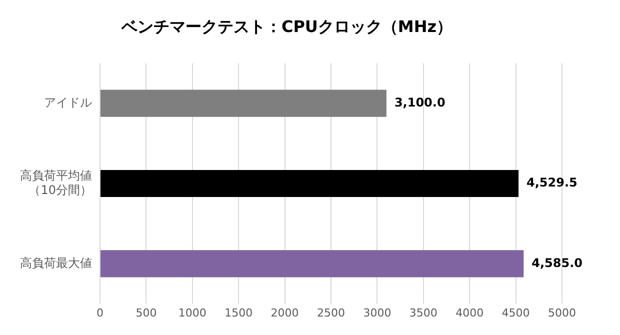 The width and height of the screenshot is (620, 335). I want to click on x-tick-label: 2000, so click(284, 313).